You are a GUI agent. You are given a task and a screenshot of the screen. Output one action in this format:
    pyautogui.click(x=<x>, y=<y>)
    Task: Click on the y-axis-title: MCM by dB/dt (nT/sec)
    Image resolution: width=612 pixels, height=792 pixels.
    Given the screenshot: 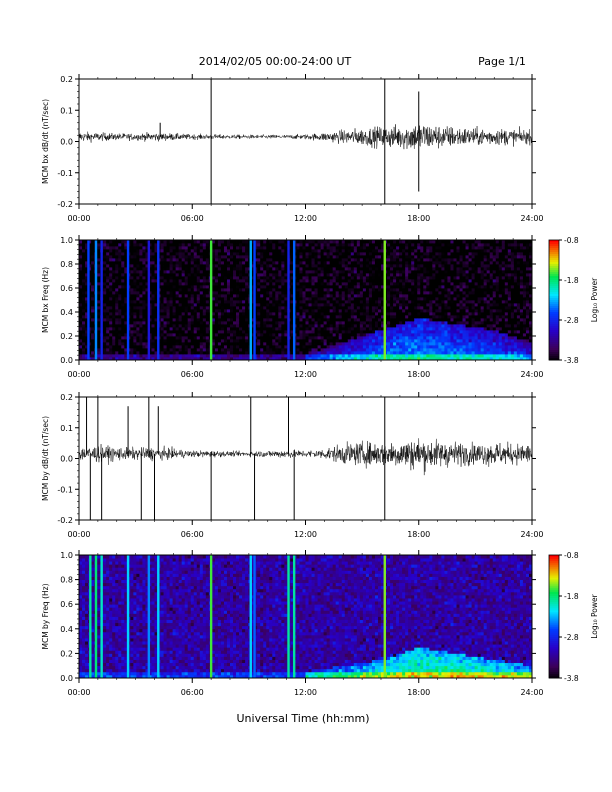 What is the action you would take?
    pyautogui.click(x=45, y=458)
    